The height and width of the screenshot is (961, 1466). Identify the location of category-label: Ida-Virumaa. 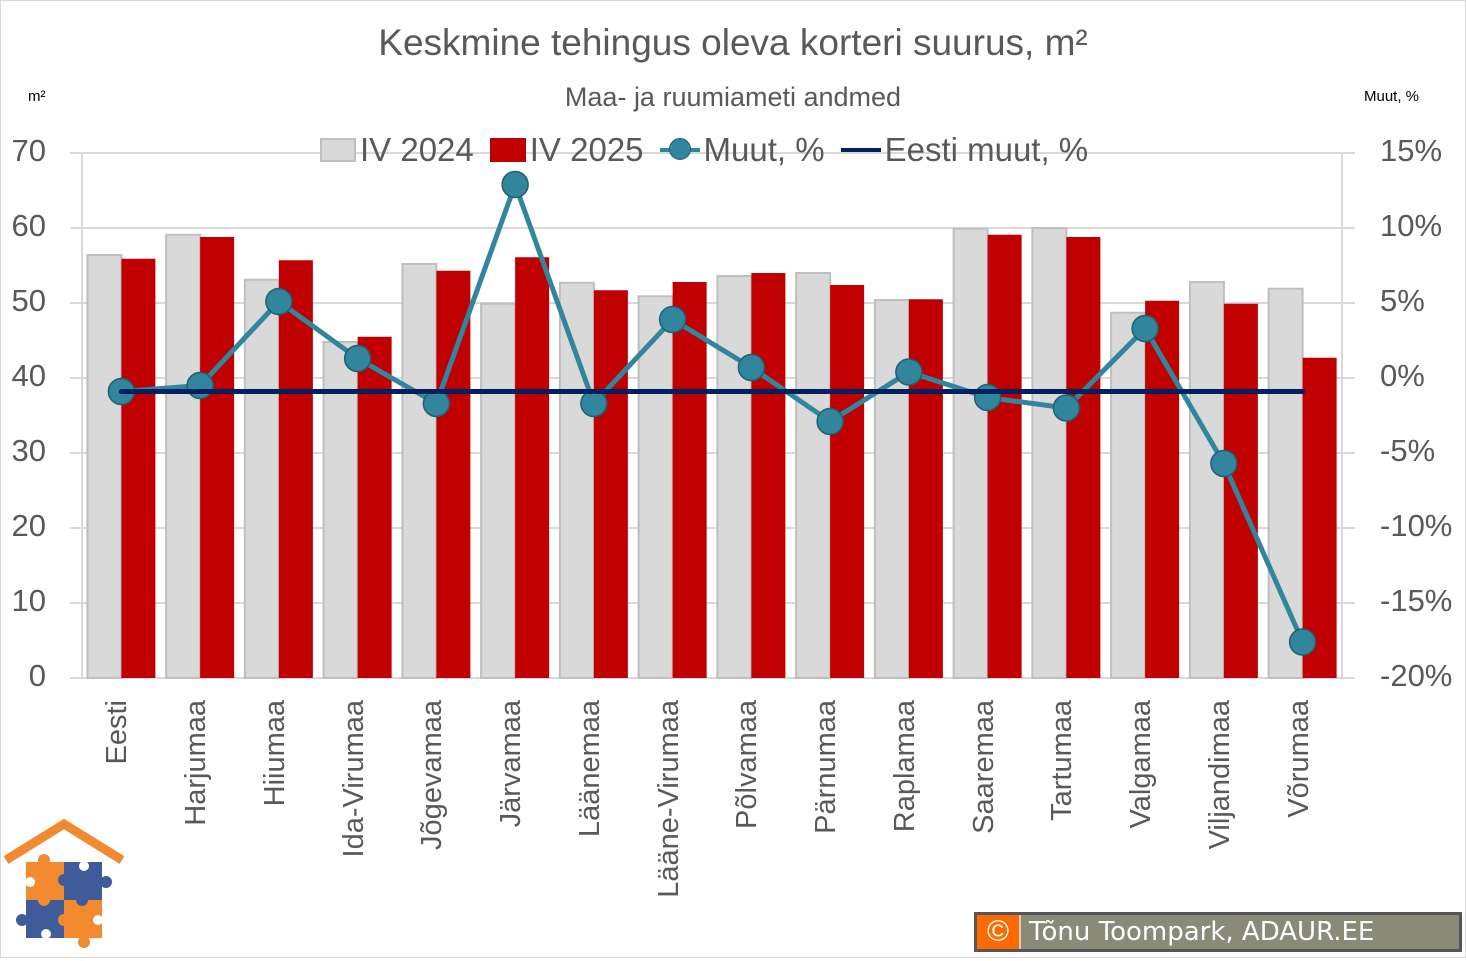
(353, 779).